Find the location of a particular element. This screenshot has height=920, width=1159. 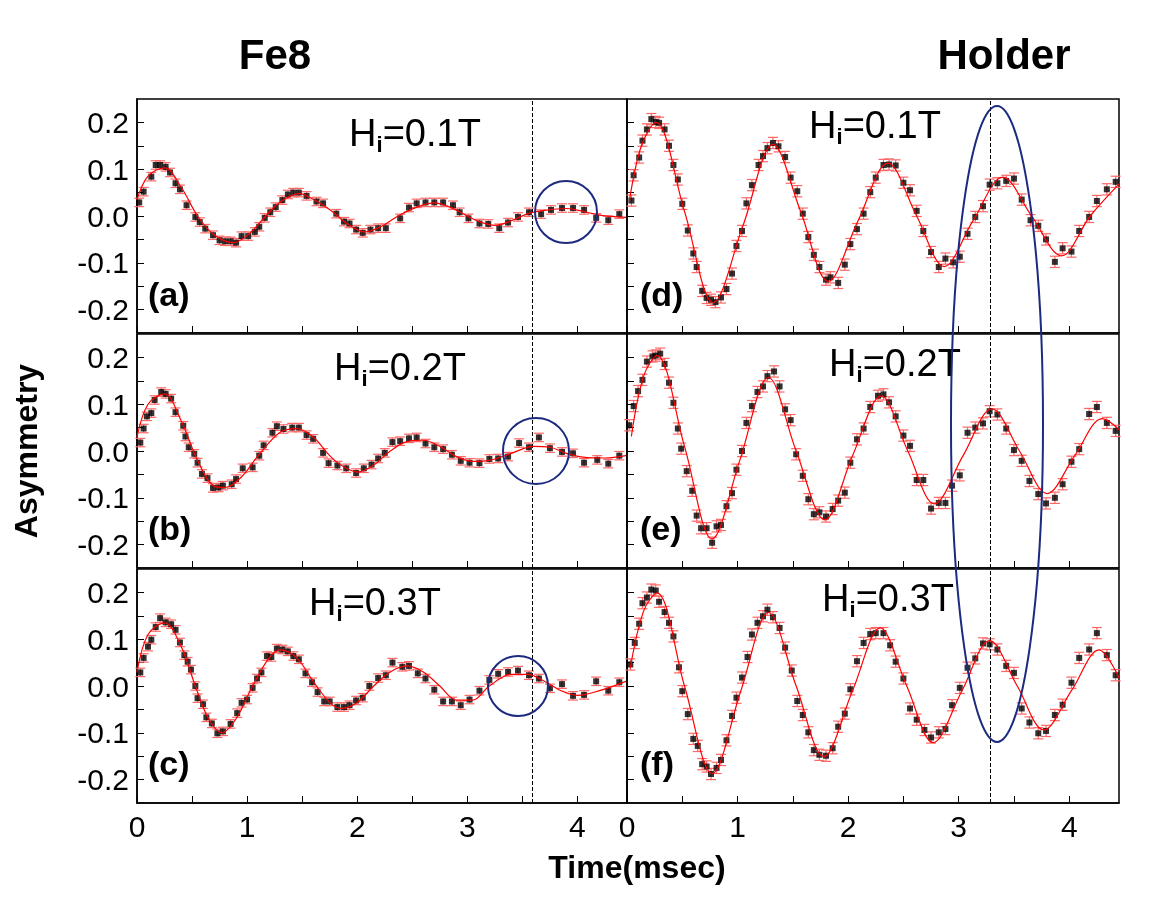

chart-title: Fe8 is located at coordinates (275, 54).